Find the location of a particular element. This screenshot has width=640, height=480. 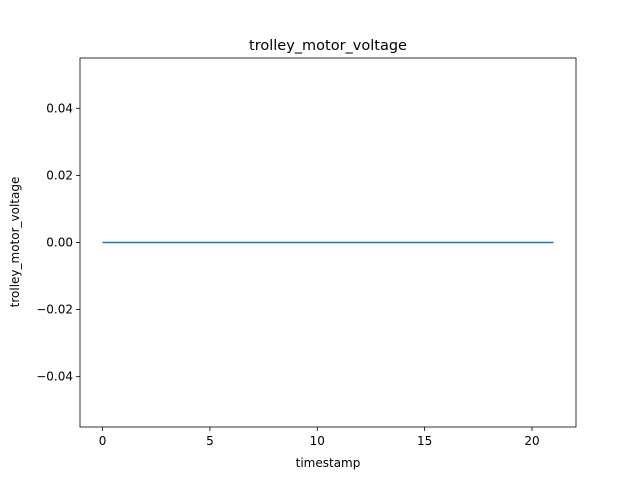

x-tick-label: 5 is located at coordinates (210, 441).